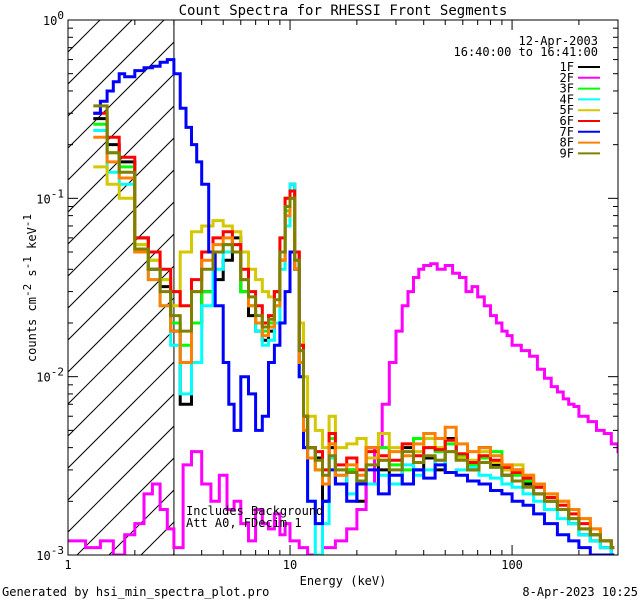 The height and width of the screenshot is (600, 640). Describe the element at coordinates (27, 220) in the screenshot. I see `y-axis-label-sup3: -1` at that location.